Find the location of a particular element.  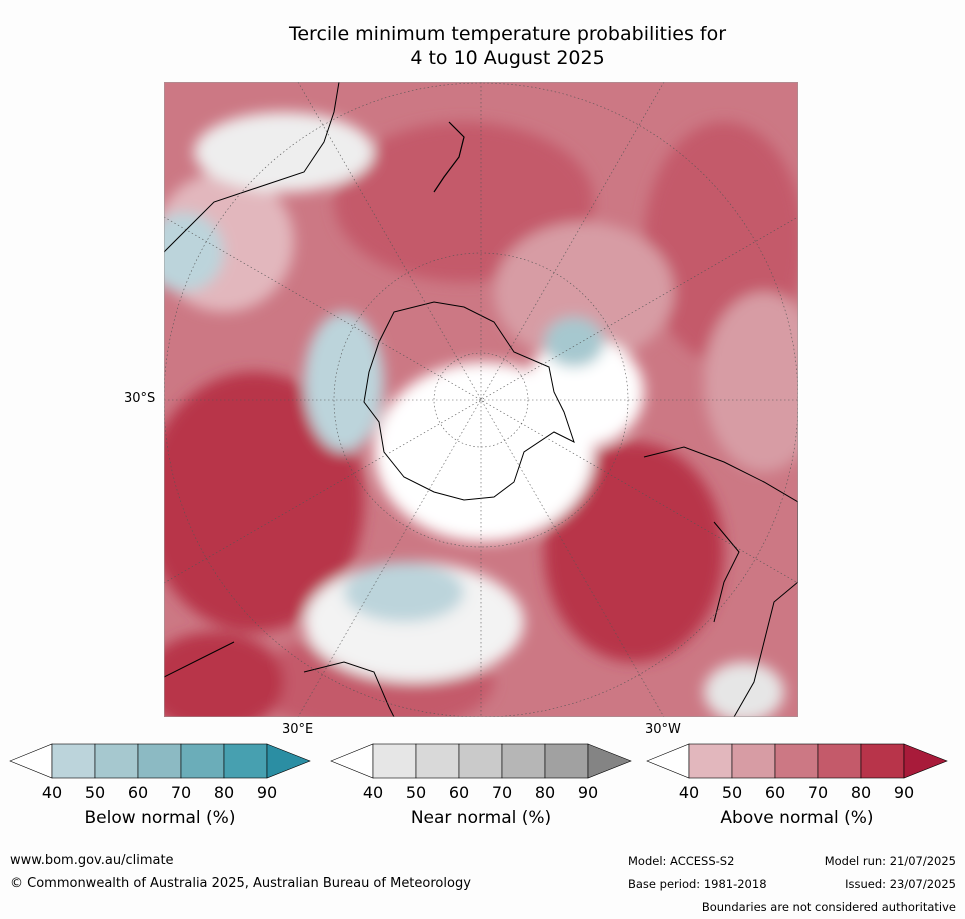

footer-issued: Issued: 23/07/2025 is located at coordinates (900, 884).